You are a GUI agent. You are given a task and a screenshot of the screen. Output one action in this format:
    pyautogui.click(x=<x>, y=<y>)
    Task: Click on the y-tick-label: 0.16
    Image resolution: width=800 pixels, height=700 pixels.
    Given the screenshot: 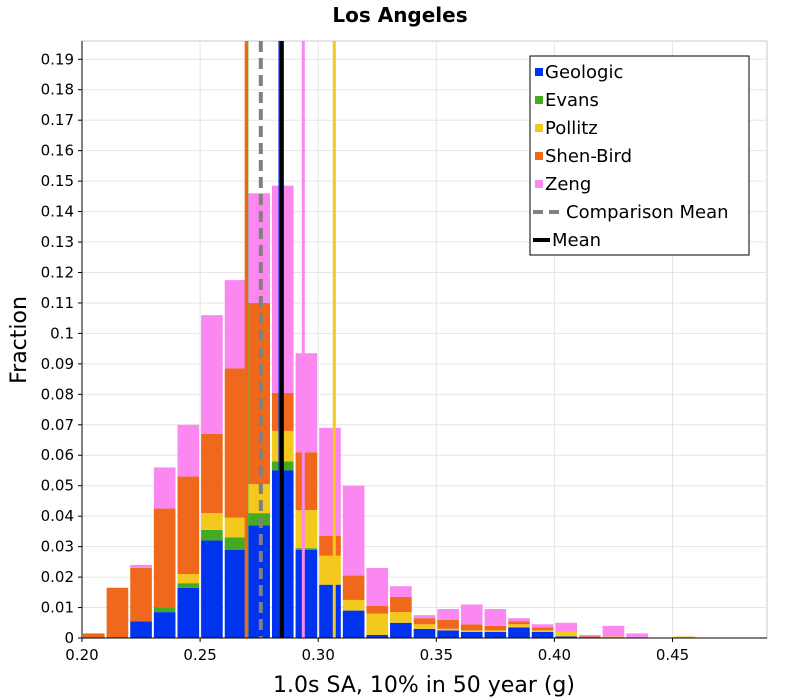 What is the action you would take?
    pyautogui.click(x=57, y=151)
    